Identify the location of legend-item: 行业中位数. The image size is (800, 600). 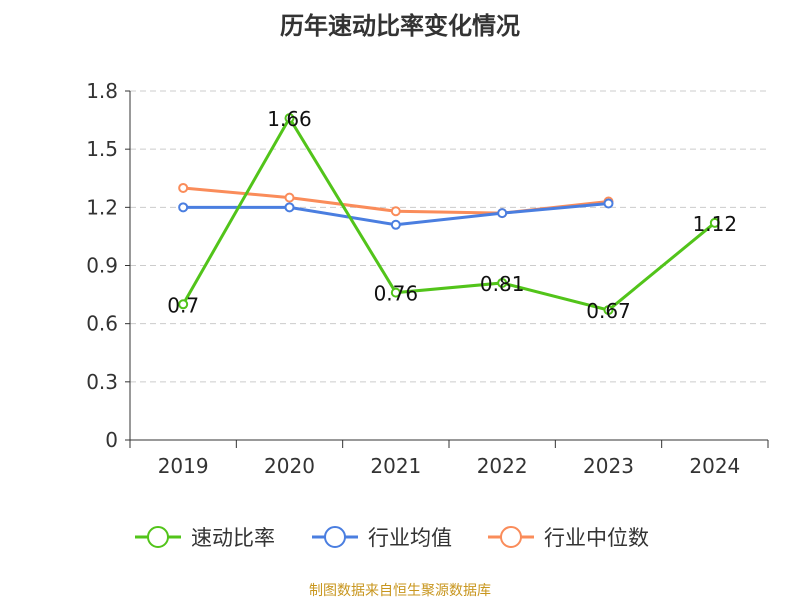
(568, 538).